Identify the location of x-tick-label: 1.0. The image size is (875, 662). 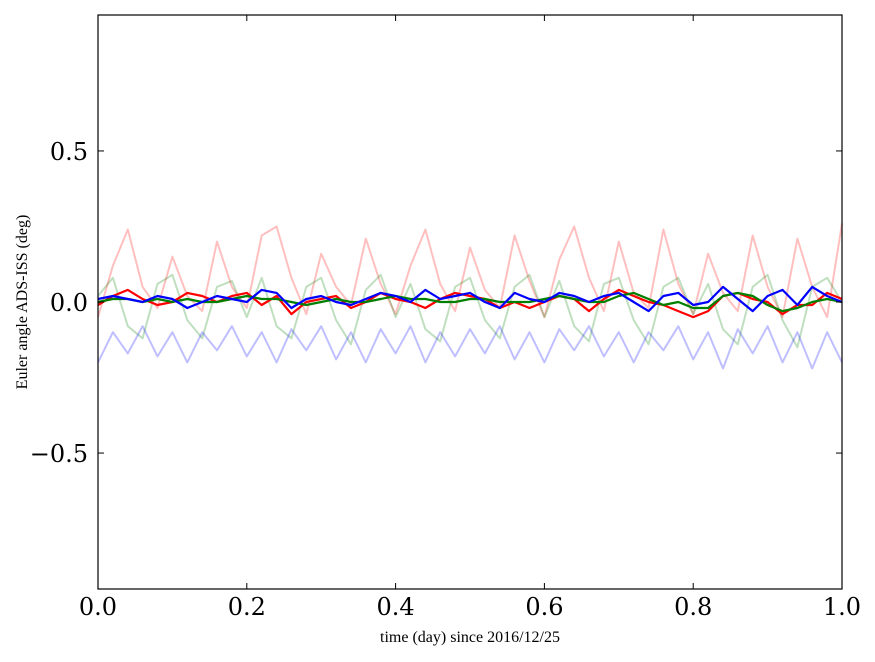
(842, 607).